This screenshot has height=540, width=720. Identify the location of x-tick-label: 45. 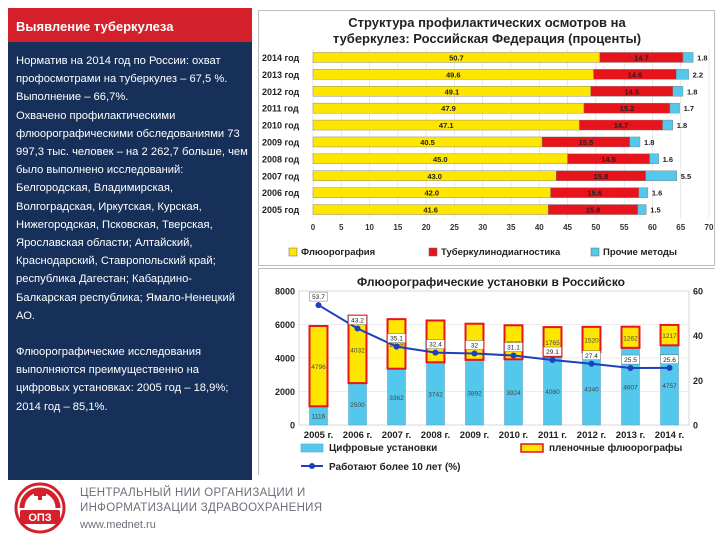
(567, 227).